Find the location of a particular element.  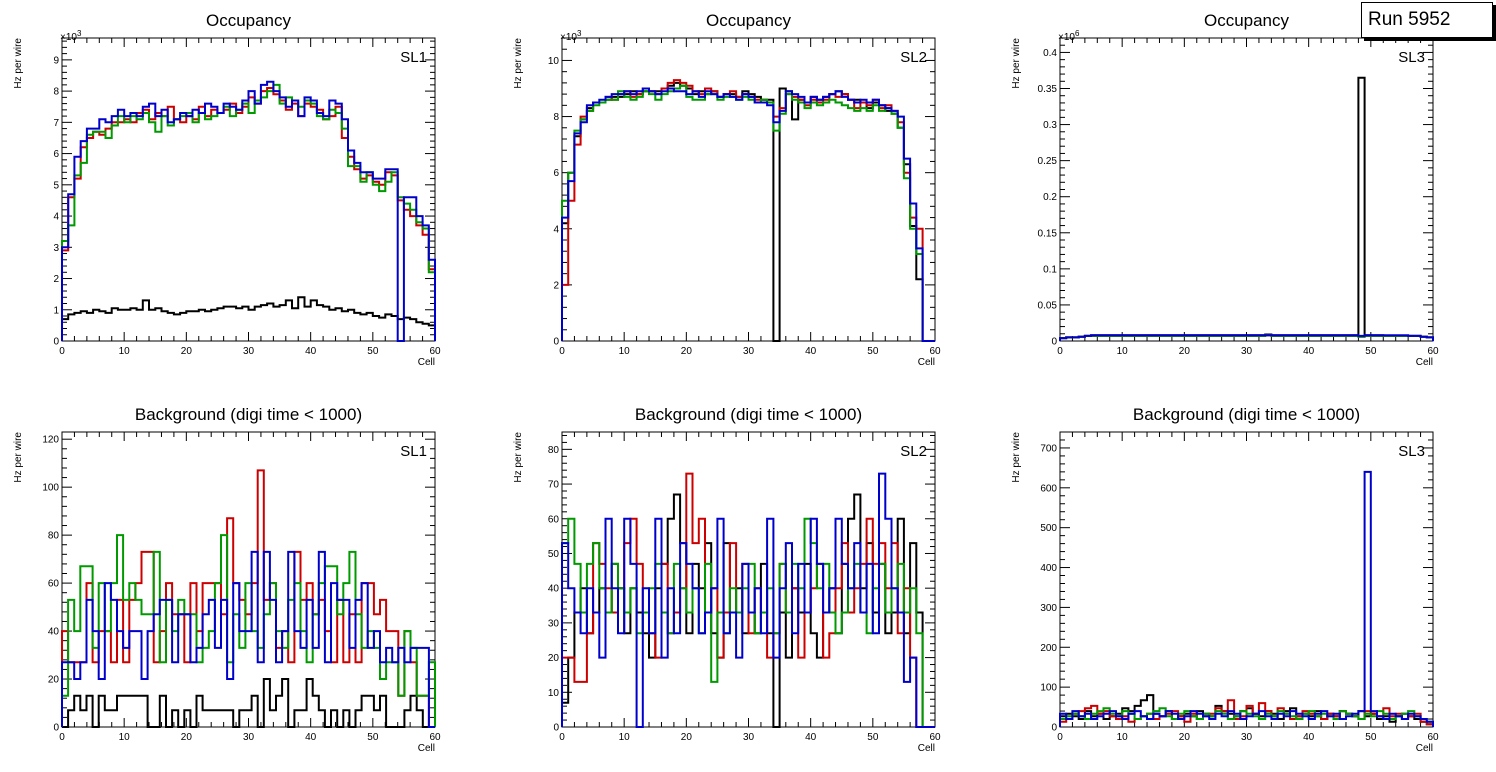

y-tick-label: 0.1 is located at coordinates (1050, 269).